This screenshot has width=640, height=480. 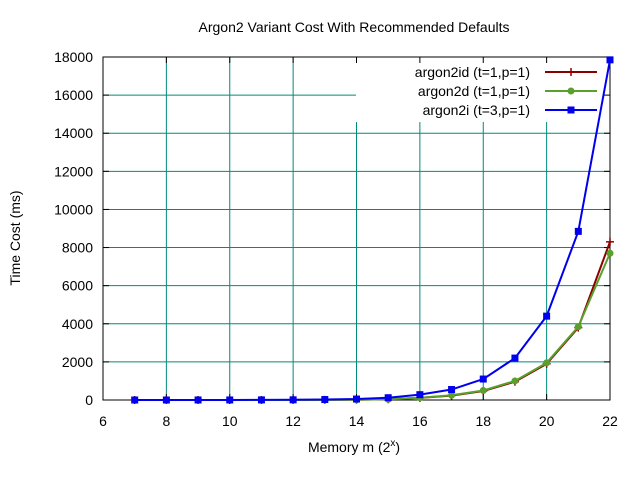 I want to click on x-axis-title-close: ), so click(x=397, y=447).